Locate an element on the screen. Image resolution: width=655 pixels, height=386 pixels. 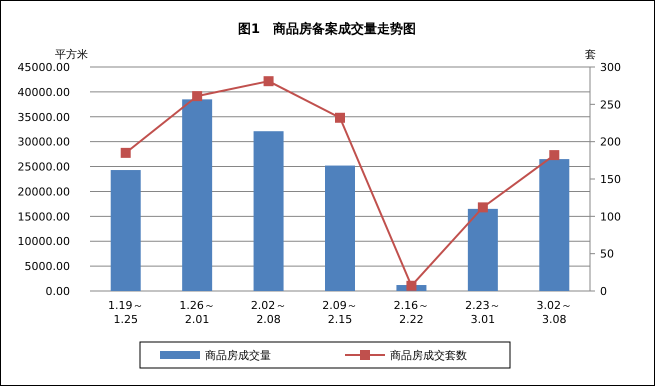
y2-tick-label: 200 is located at coordinates (610, 142).